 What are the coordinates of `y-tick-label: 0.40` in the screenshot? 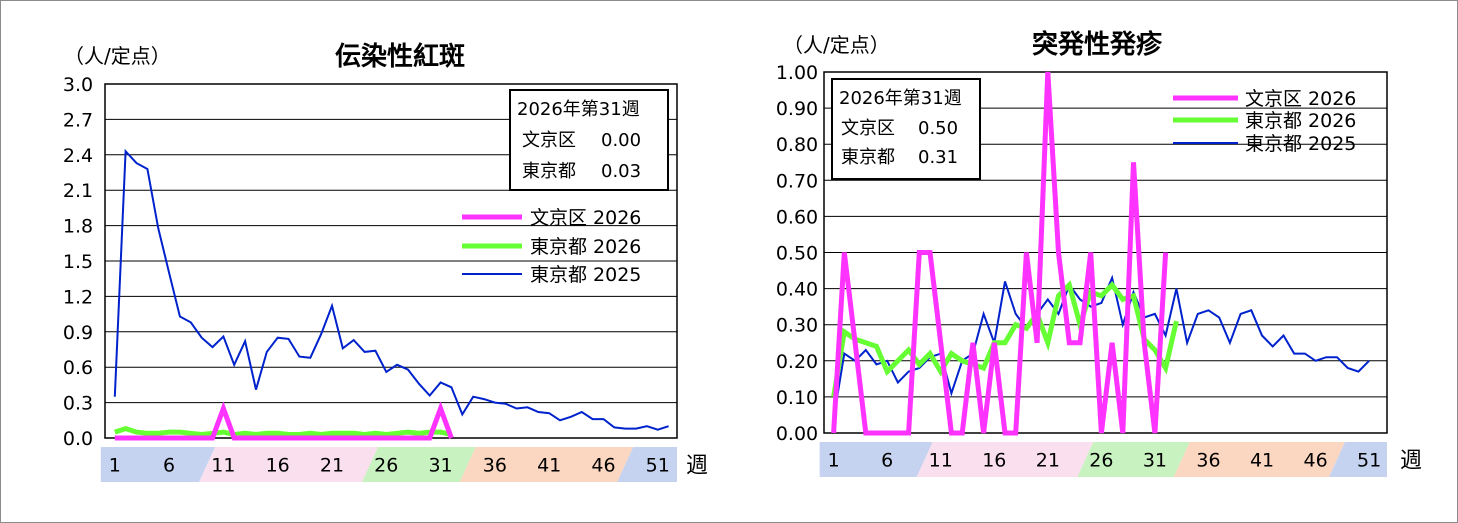 It's located at (797, 290).